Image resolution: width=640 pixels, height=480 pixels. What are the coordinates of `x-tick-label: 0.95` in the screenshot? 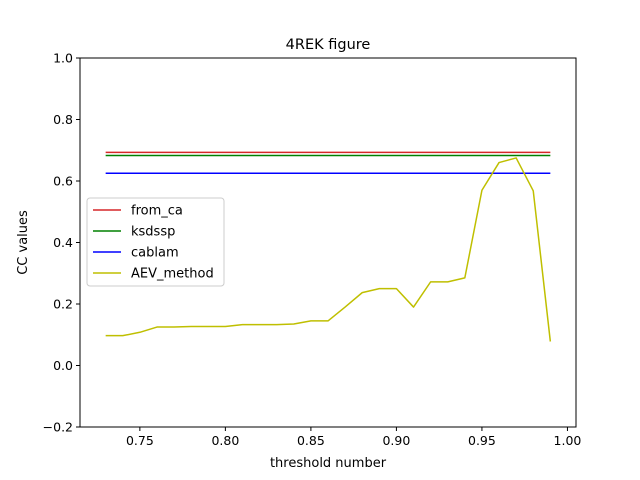 It's located at (482, 440).